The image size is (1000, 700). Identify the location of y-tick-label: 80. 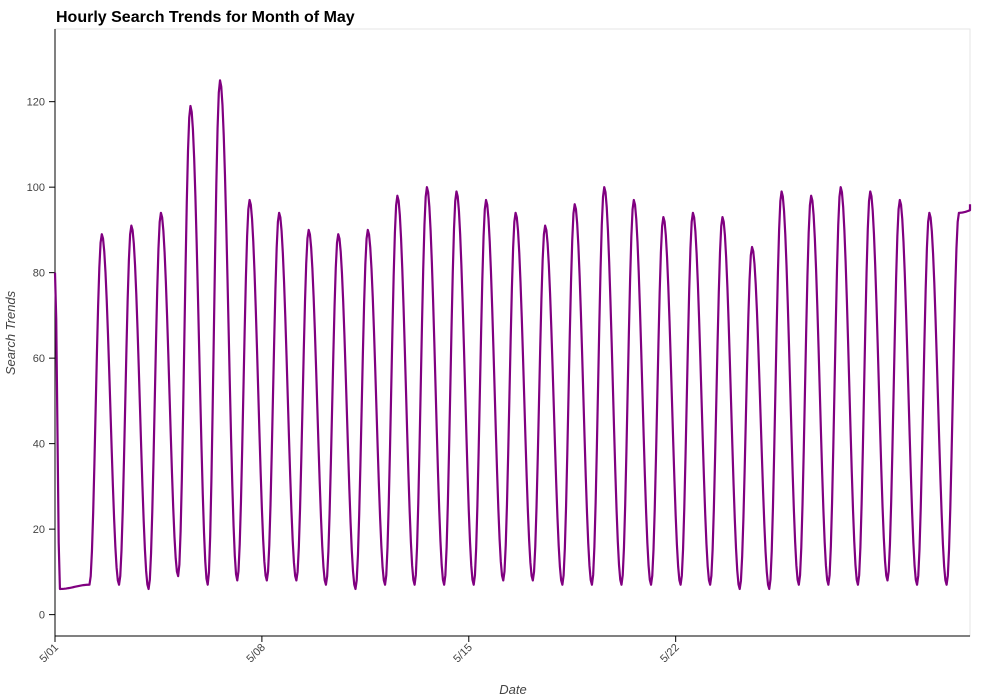
(39, 274).